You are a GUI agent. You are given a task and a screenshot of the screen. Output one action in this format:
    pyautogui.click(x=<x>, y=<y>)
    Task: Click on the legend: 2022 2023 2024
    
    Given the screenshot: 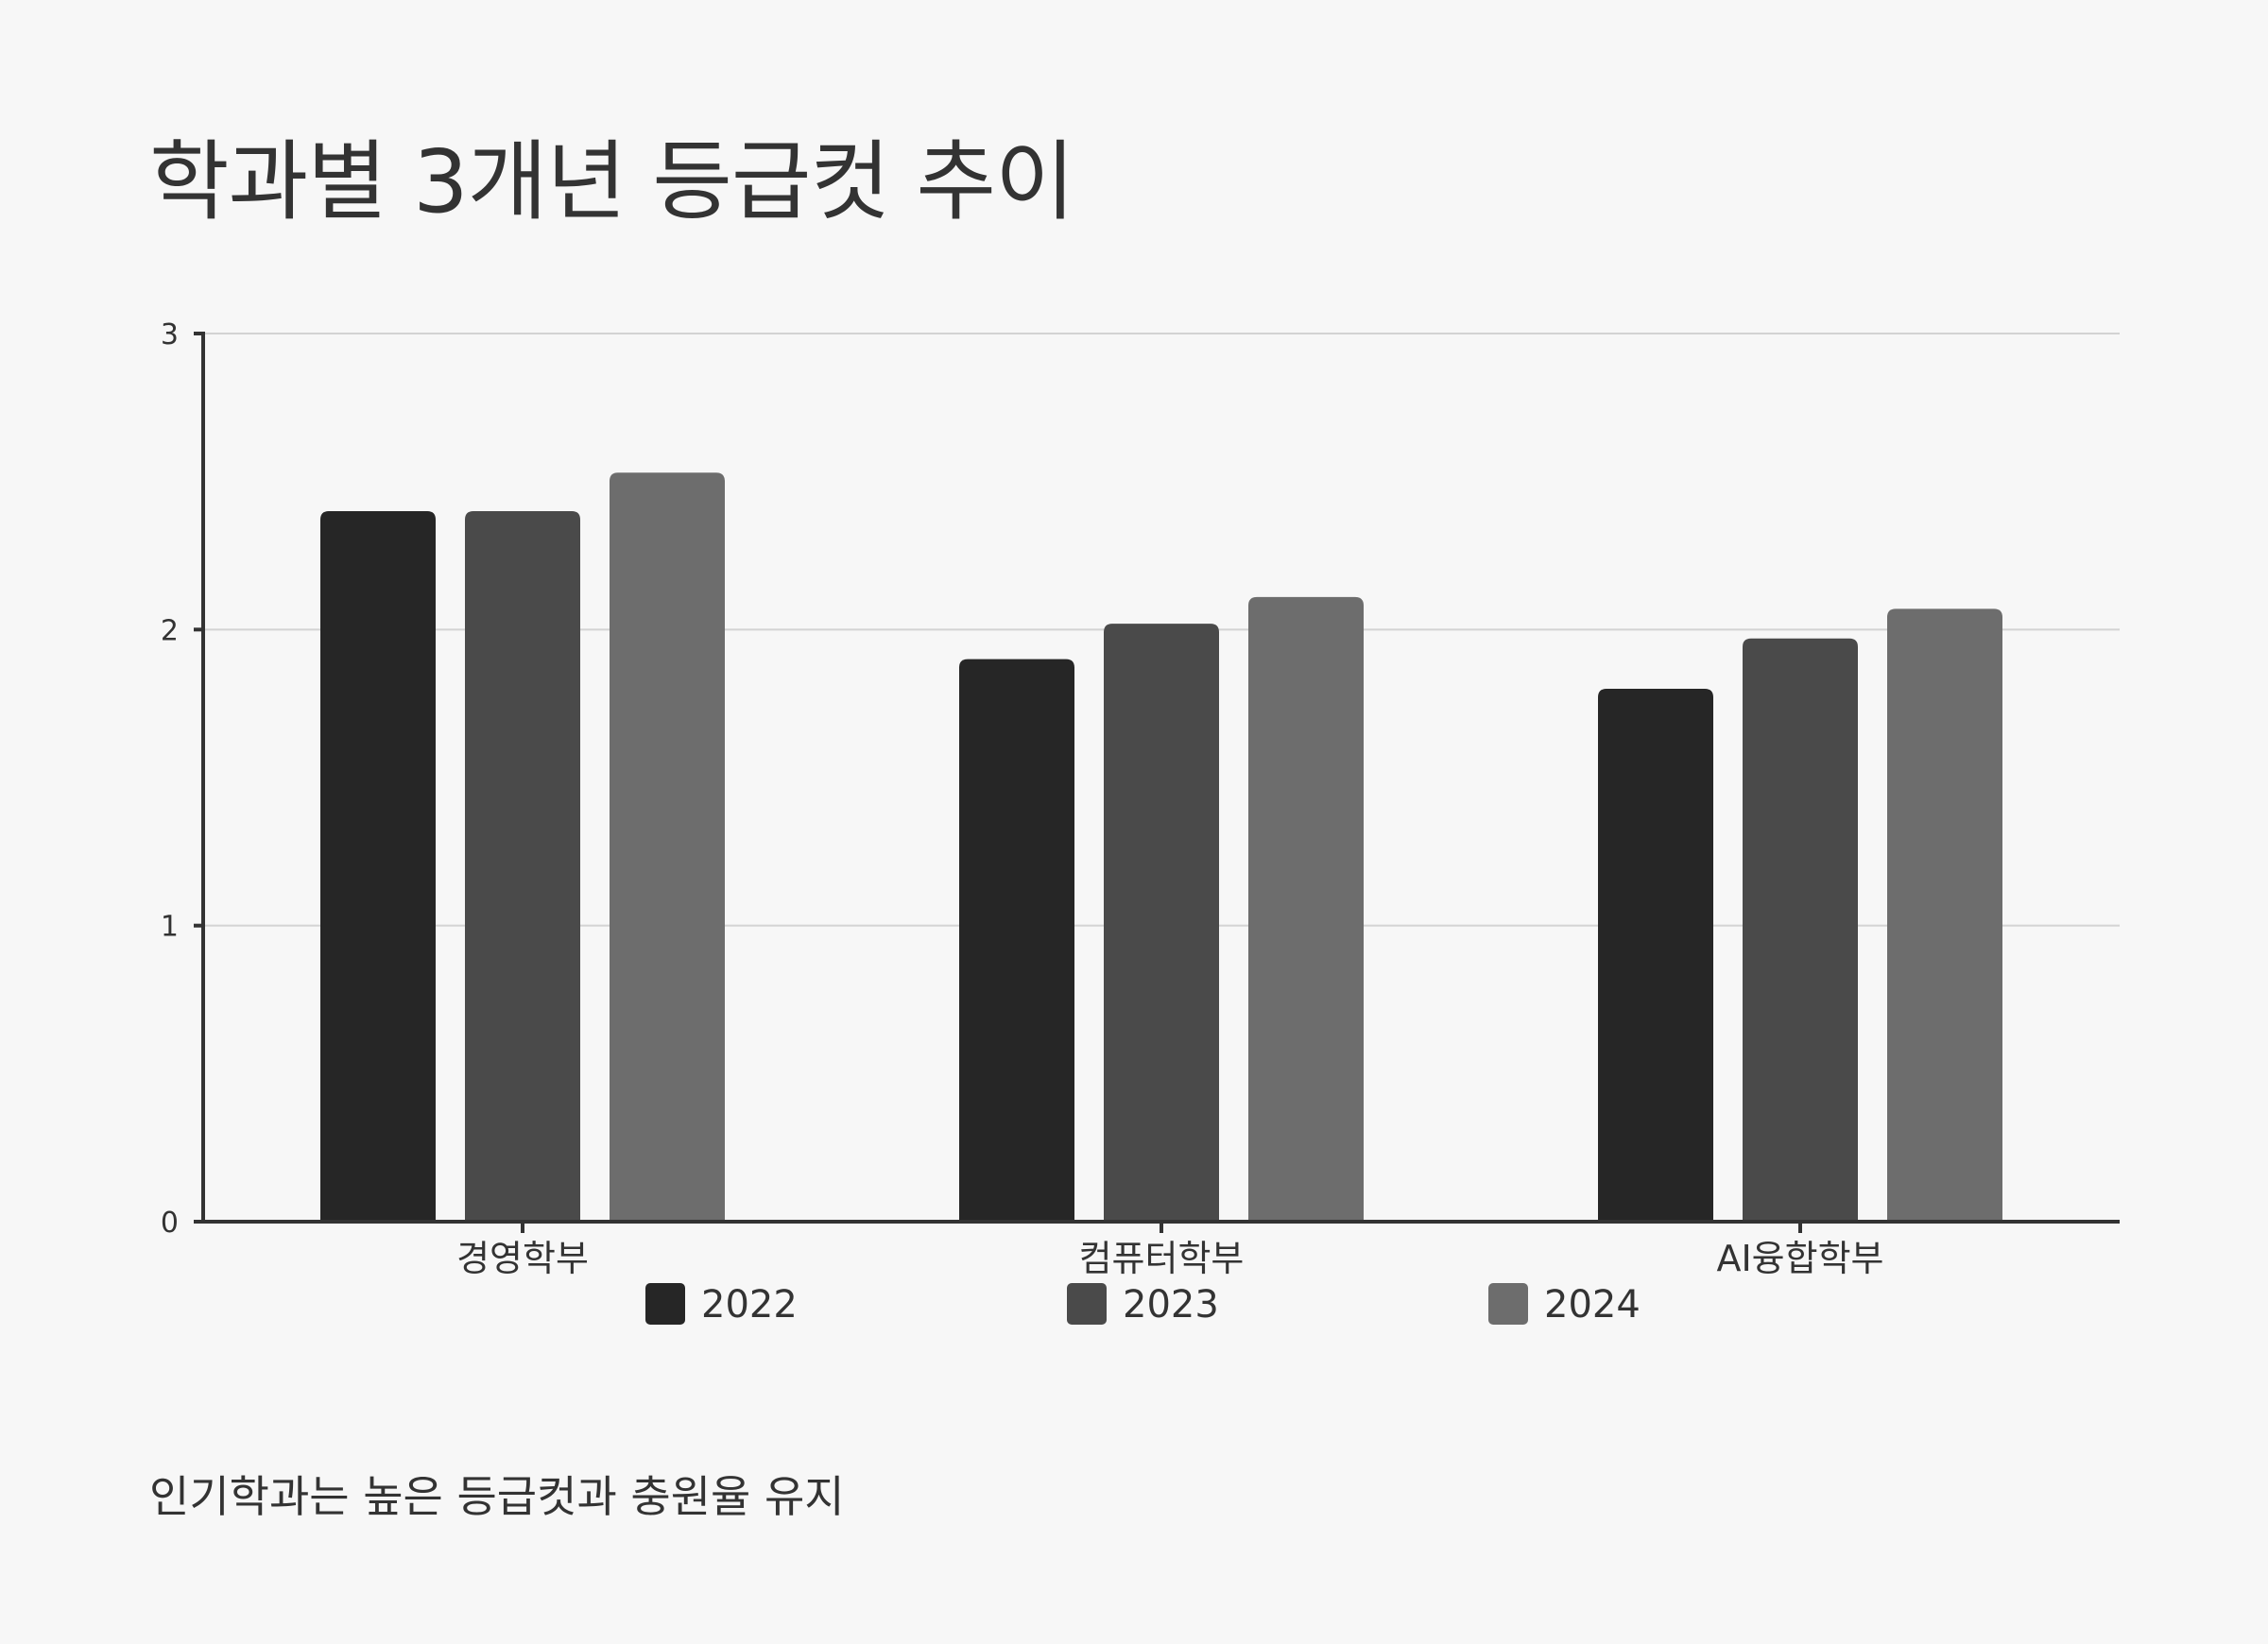 What is the action you would take?
    pyautogui.click(x=1143, y=1305)
    